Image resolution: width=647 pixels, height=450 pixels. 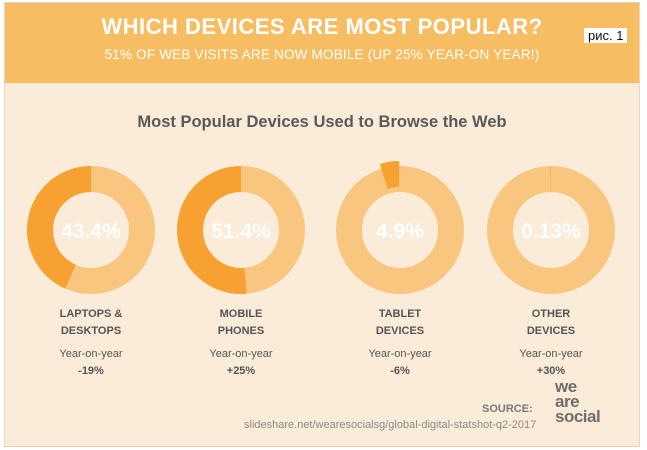 I want to click on donut-1: 43.4%, so click(x=91, y=230).